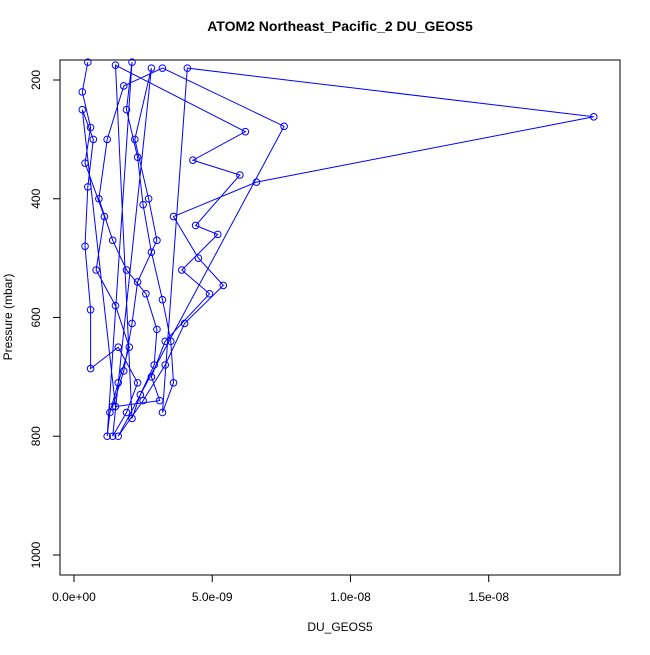 Image resolution: width=650 pixels, height=655 pixels. What do you see at coordinates (36, 198) in the screenshot?
I see `y-tick-label: 400` at bounding box center [36, 198].